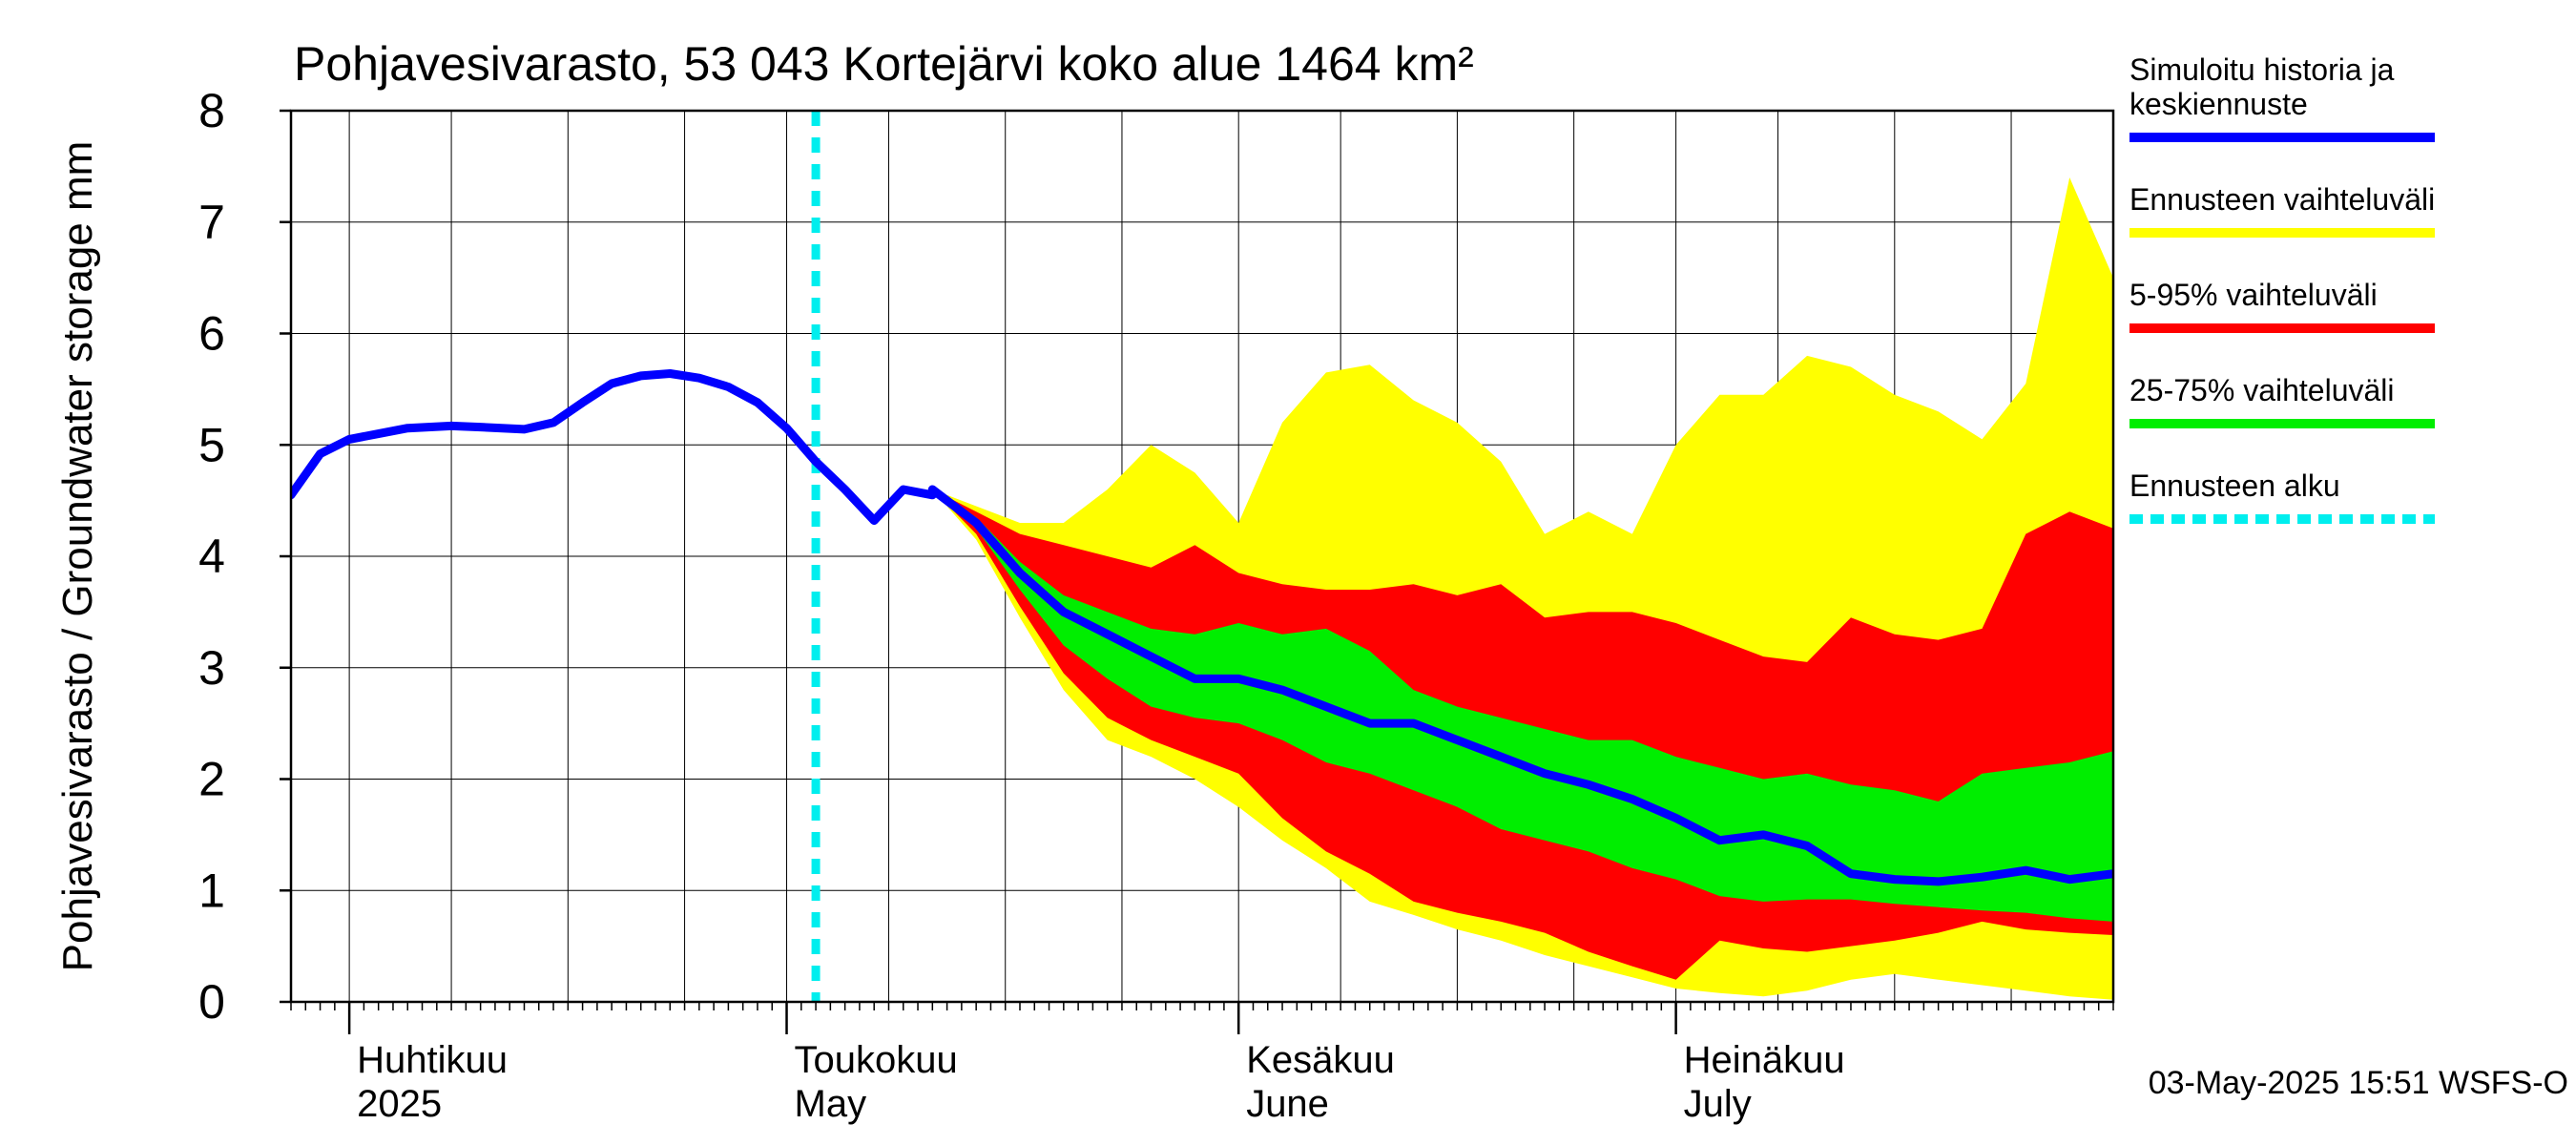 The height and width of the screenshot is (1145, 2576). I want to click on x-month-label: Toukokuu, so click(876, 1060).